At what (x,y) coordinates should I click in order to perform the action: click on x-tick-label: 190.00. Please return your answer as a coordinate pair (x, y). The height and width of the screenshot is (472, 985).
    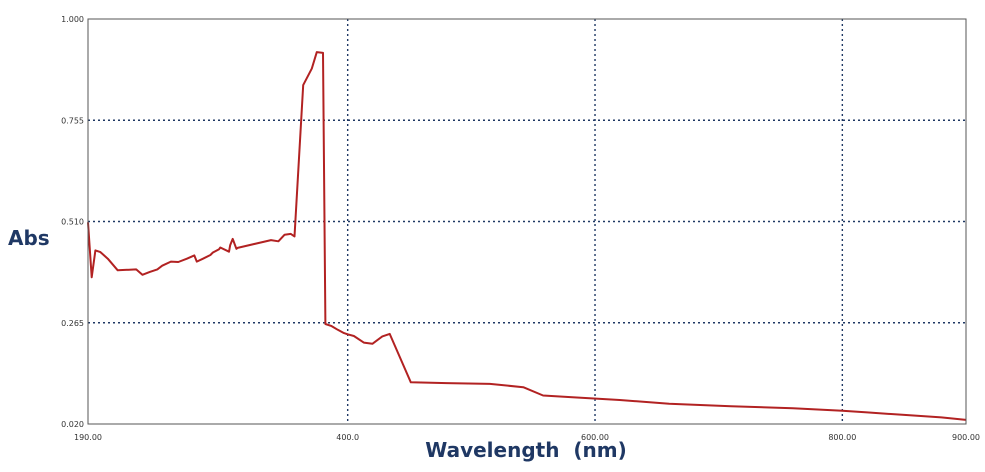
    Looking at the image, I should click on (88, 437).